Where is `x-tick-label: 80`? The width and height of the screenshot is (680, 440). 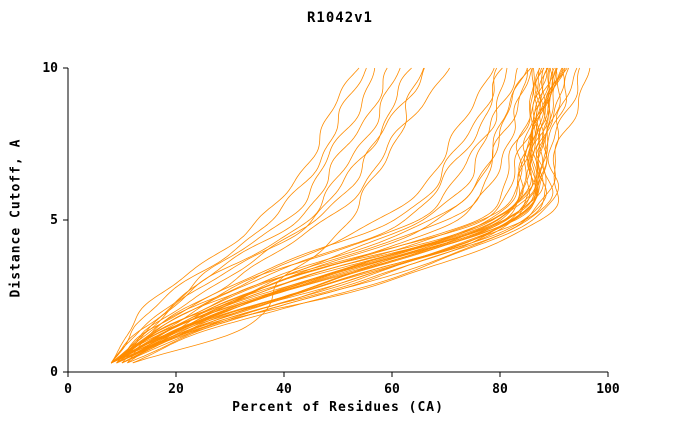
x-tick-label: 80 is located at coordinates (500, 389).